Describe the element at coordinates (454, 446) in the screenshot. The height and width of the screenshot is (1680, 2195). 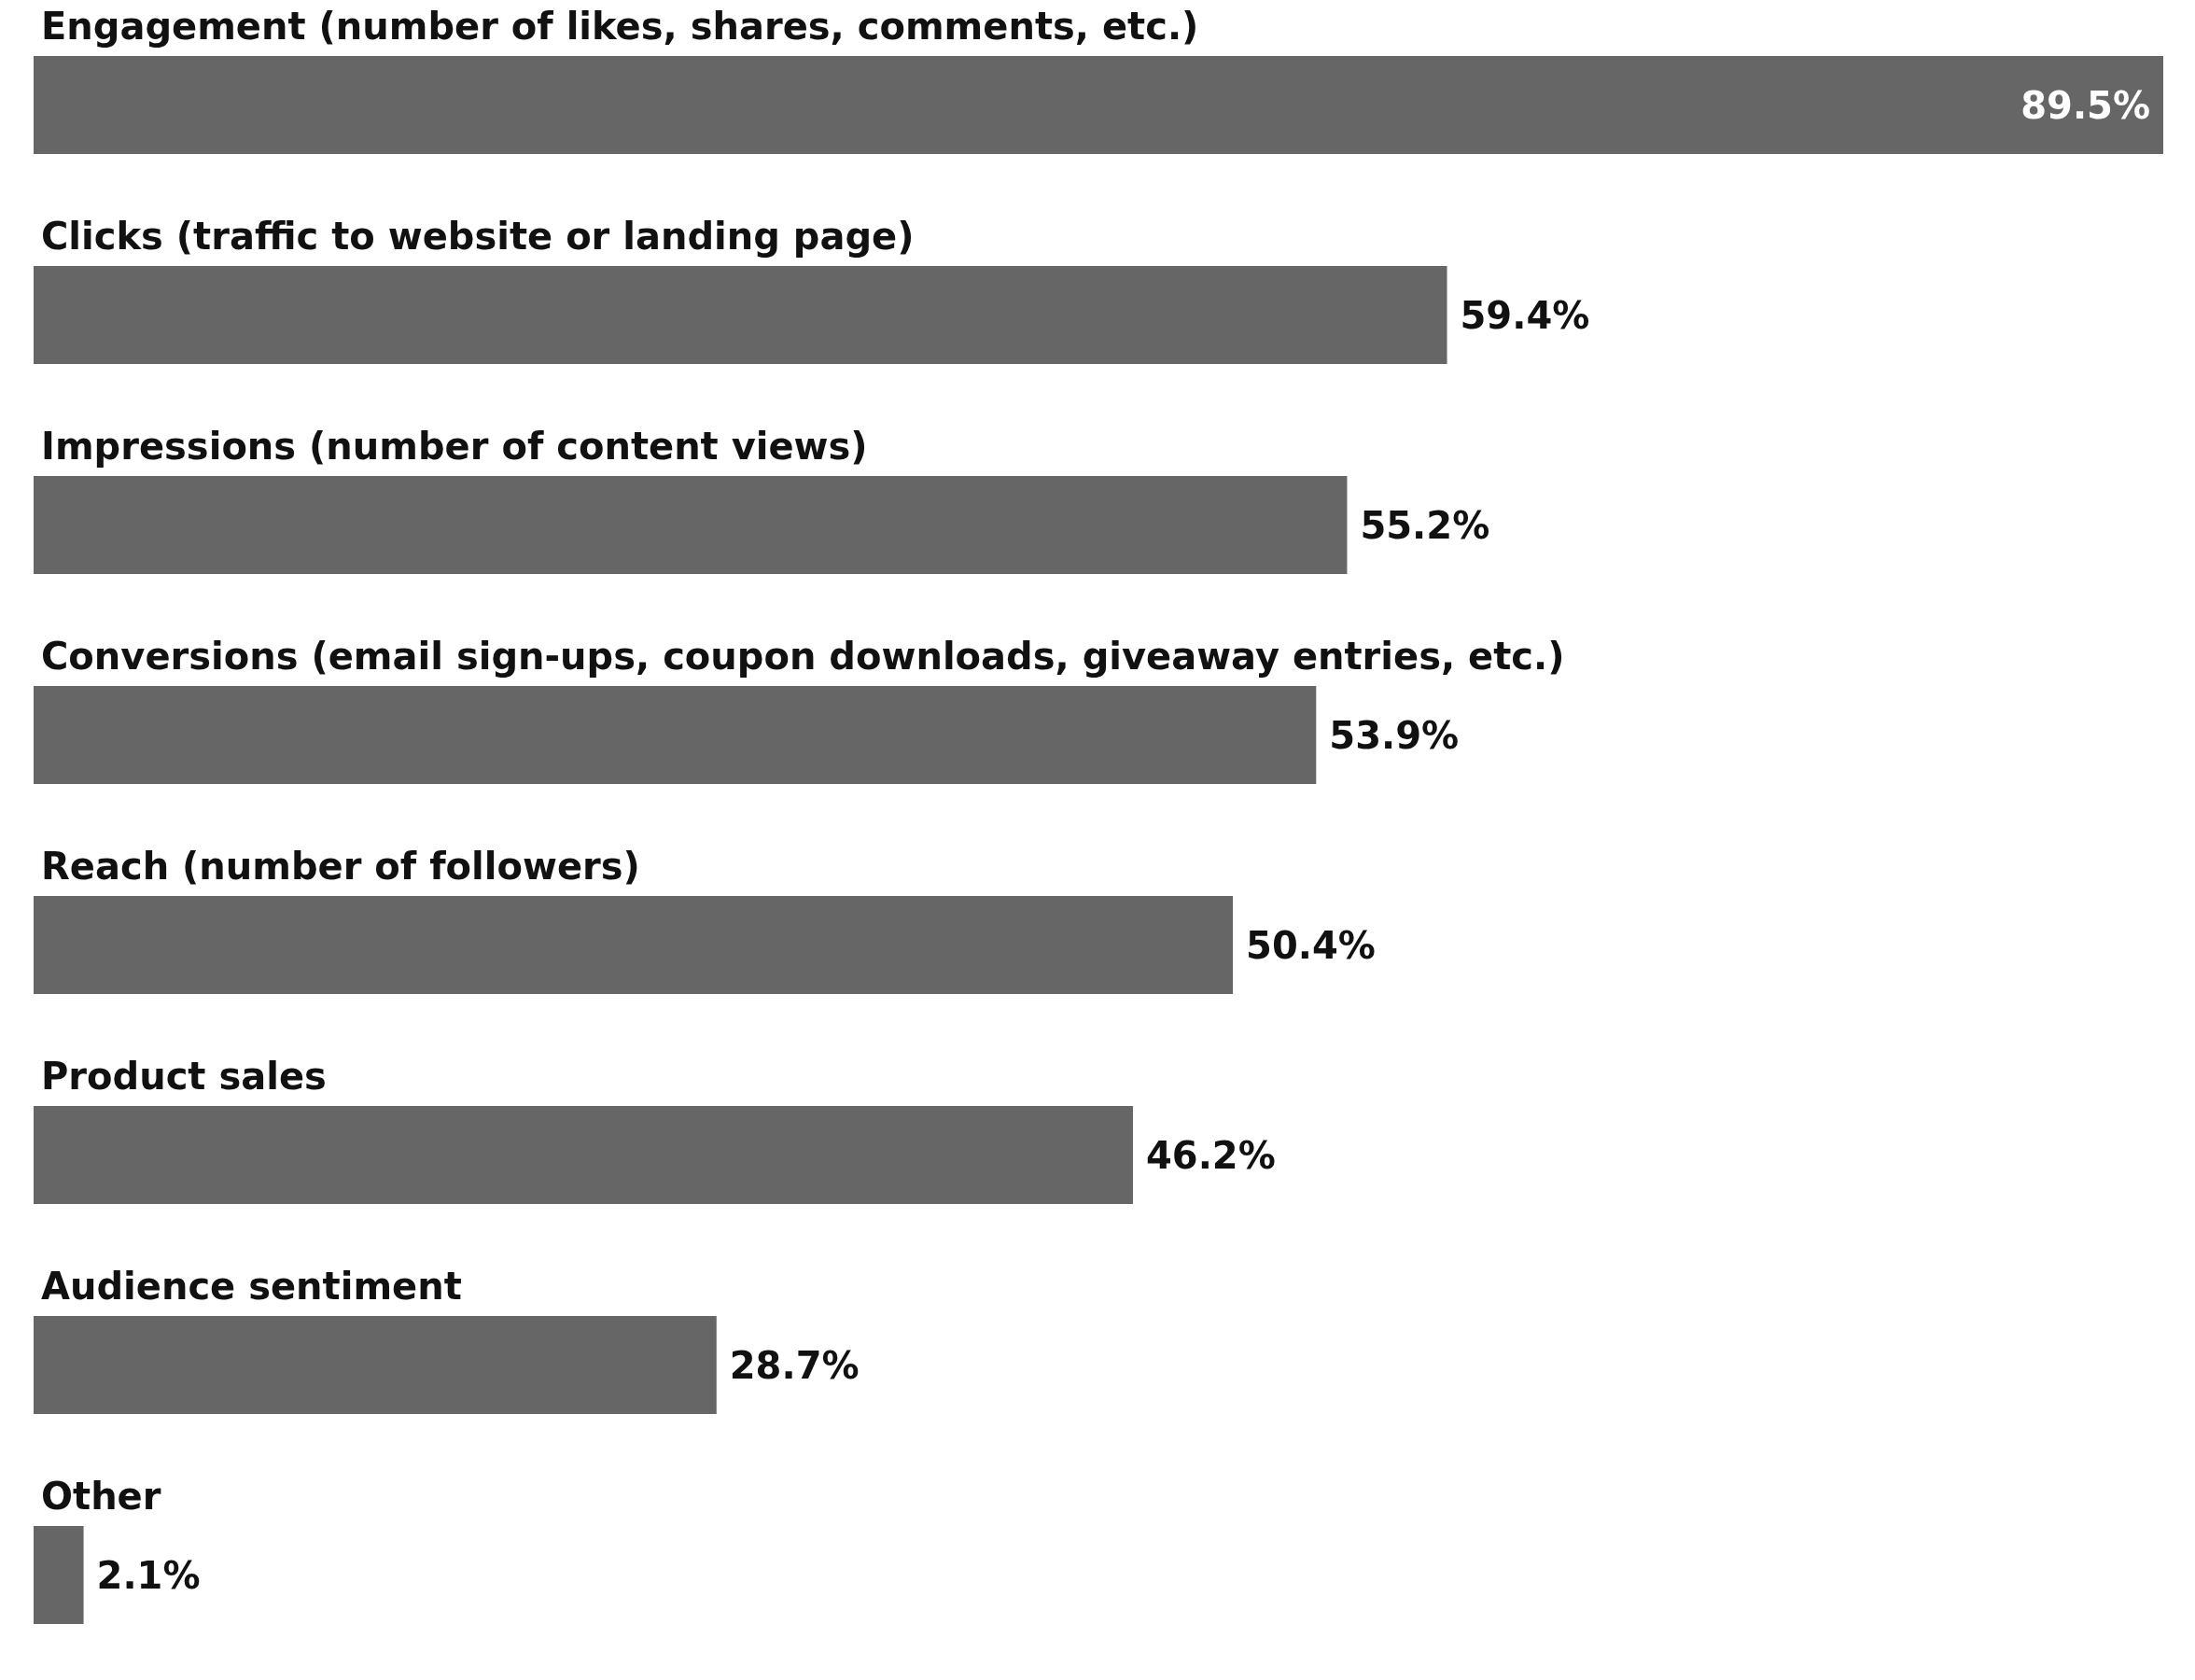
I see `y-tick-label: Impressions (number of content views)` at that location.